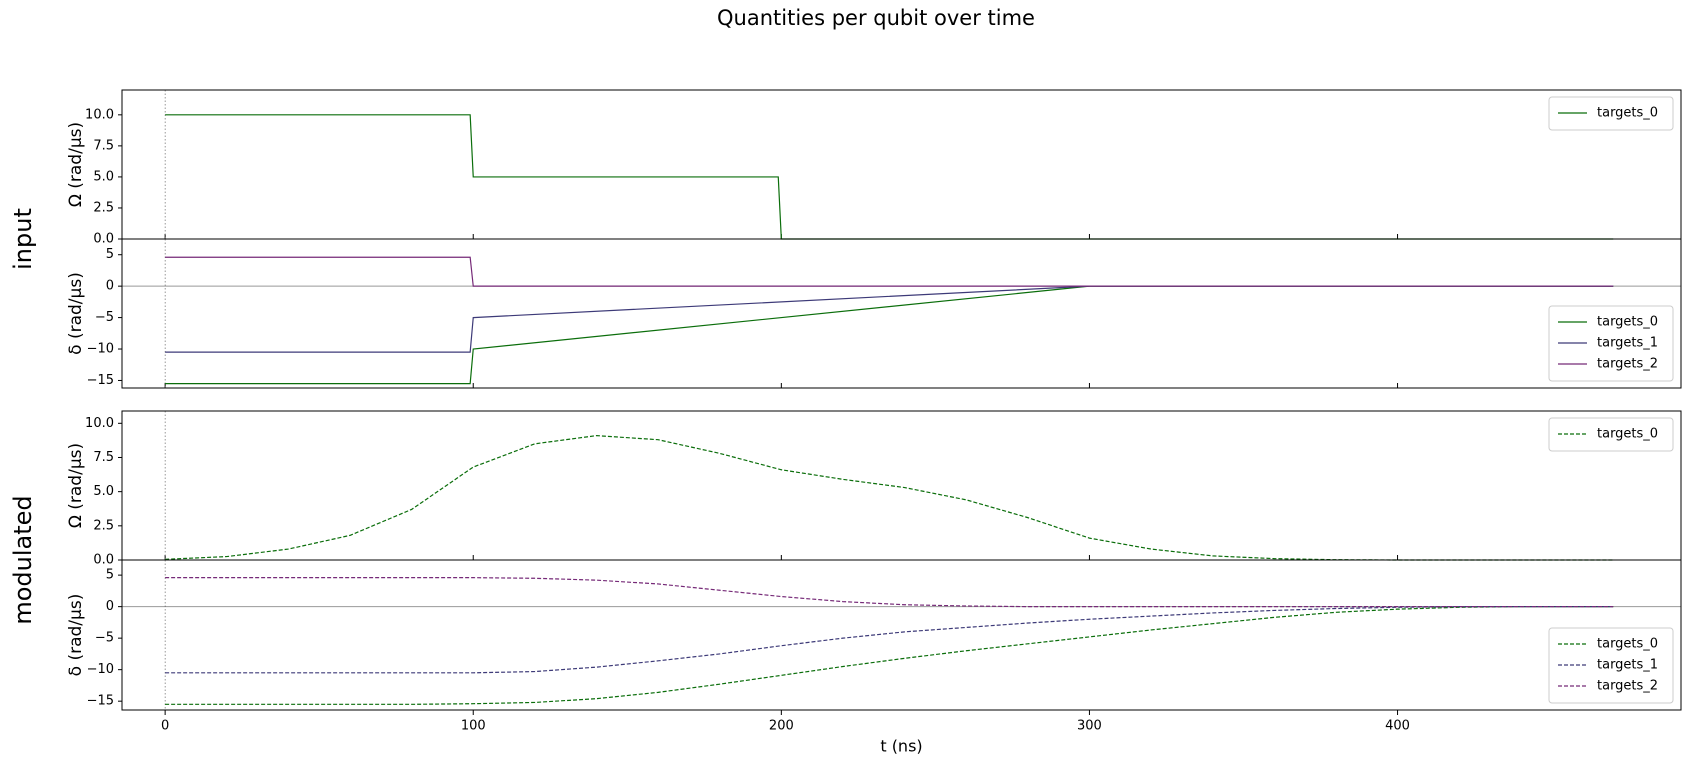  What do you see at coordinates (473, 726) in the screenshot?
I see `x-tick-label: 100` at bounding box center [473, 726].